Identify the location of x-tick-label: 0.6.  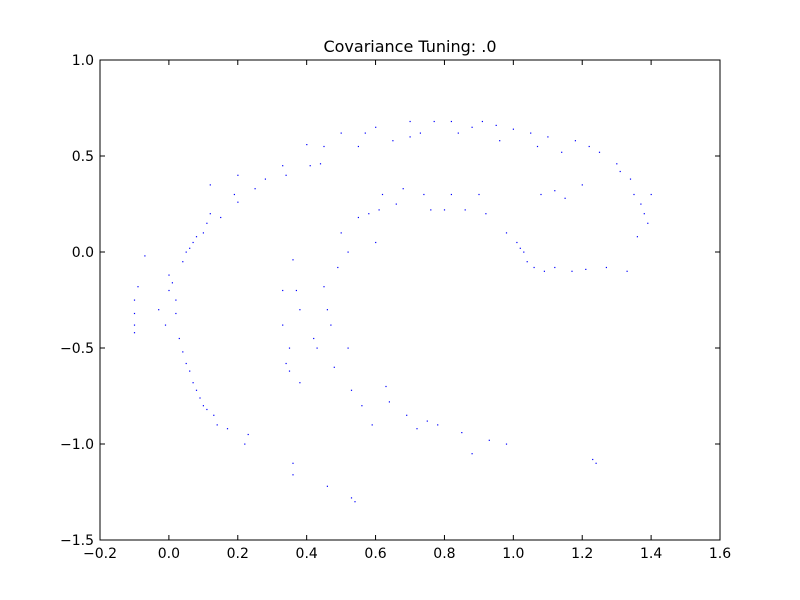
(375, 554).